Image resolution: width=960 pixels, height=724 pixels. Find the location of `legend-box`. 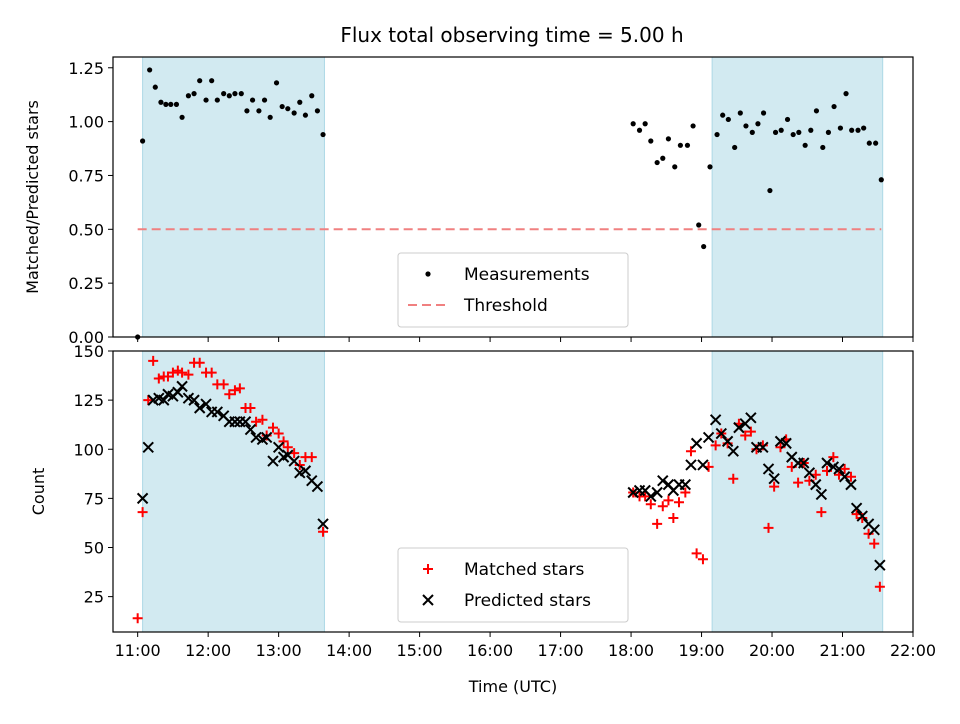

legend-box is located at coordinates (513, 290).